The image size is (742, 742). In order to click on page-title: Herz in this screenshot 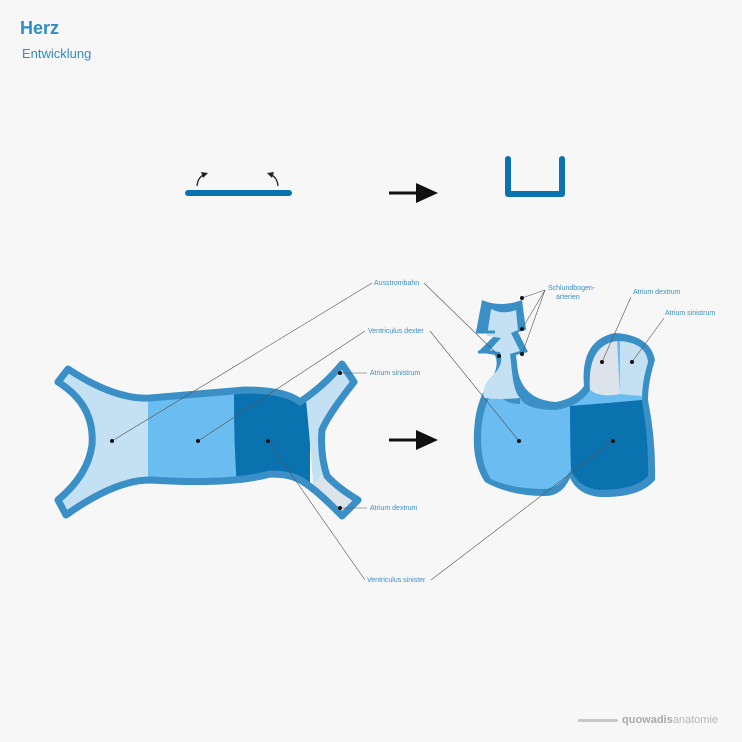, I will do `click(40, 28)`.